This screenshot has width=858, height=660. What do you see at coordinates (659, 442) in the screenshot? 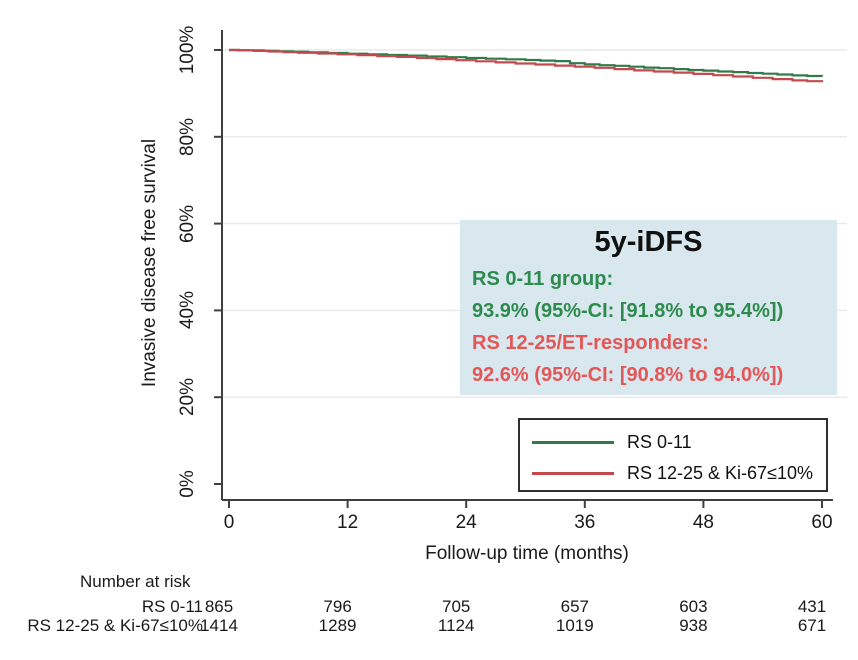
I see `legend-label: RS 0-11` at bounding box center [659, 442].